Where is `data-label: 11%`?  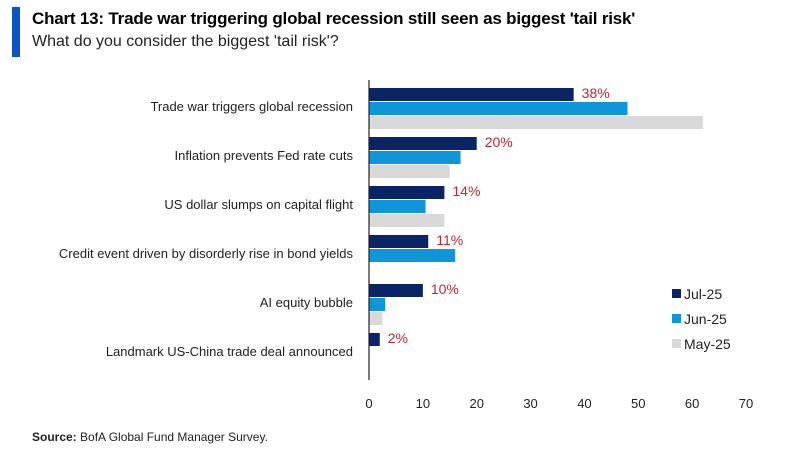
data-label: 11% is located at coordinates (449, 240).